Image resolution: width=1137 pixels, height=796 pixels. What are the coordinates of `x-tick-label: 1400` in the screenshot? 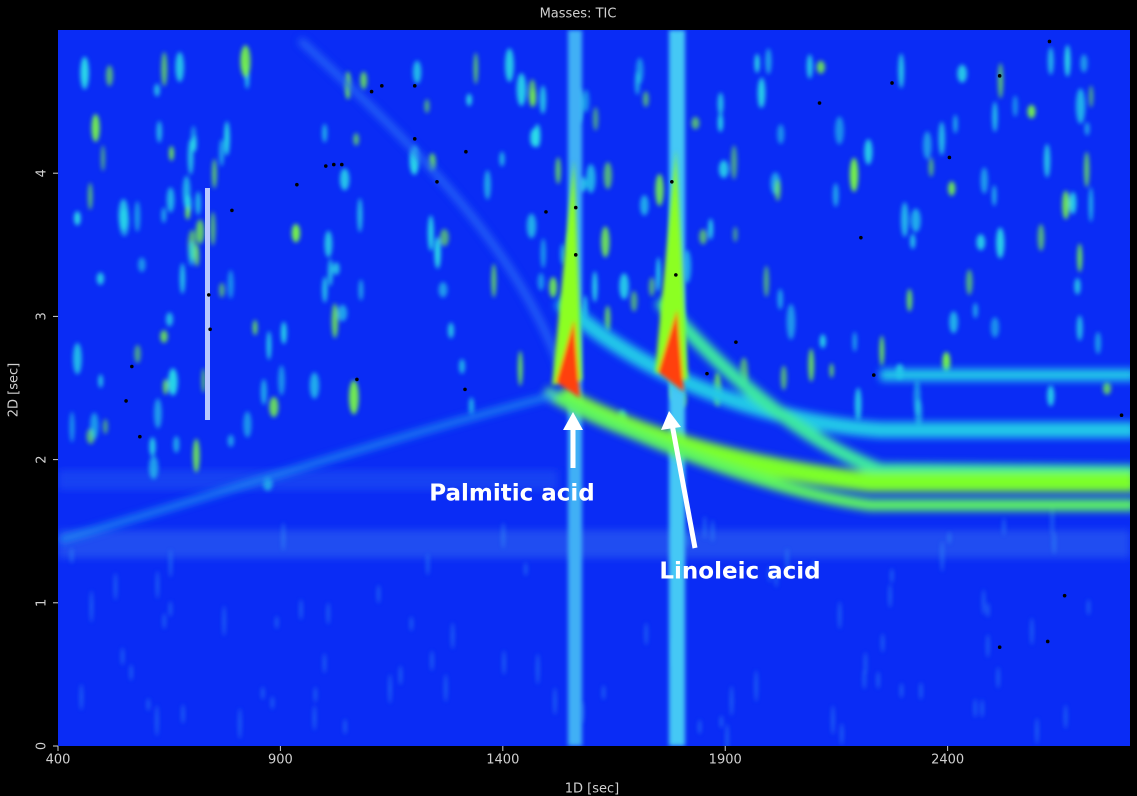 It's located at (502, 760).